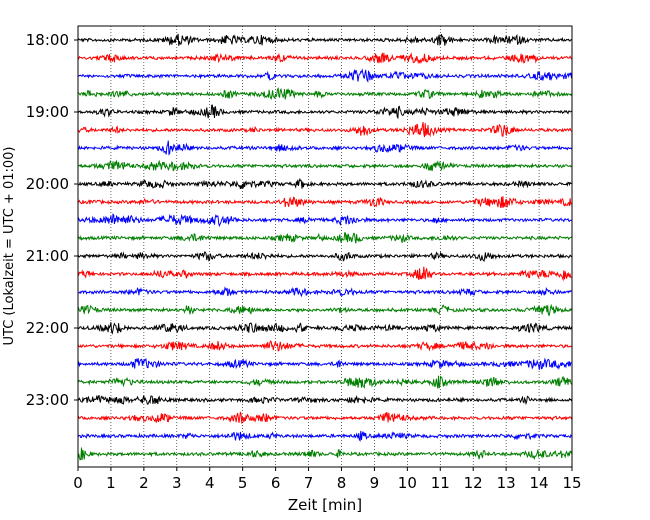 The image size is (650, 520). What do you see at coordinates (324, 130) in the screenshot?
I see `trace-1915` at bounding box center [324, 130].